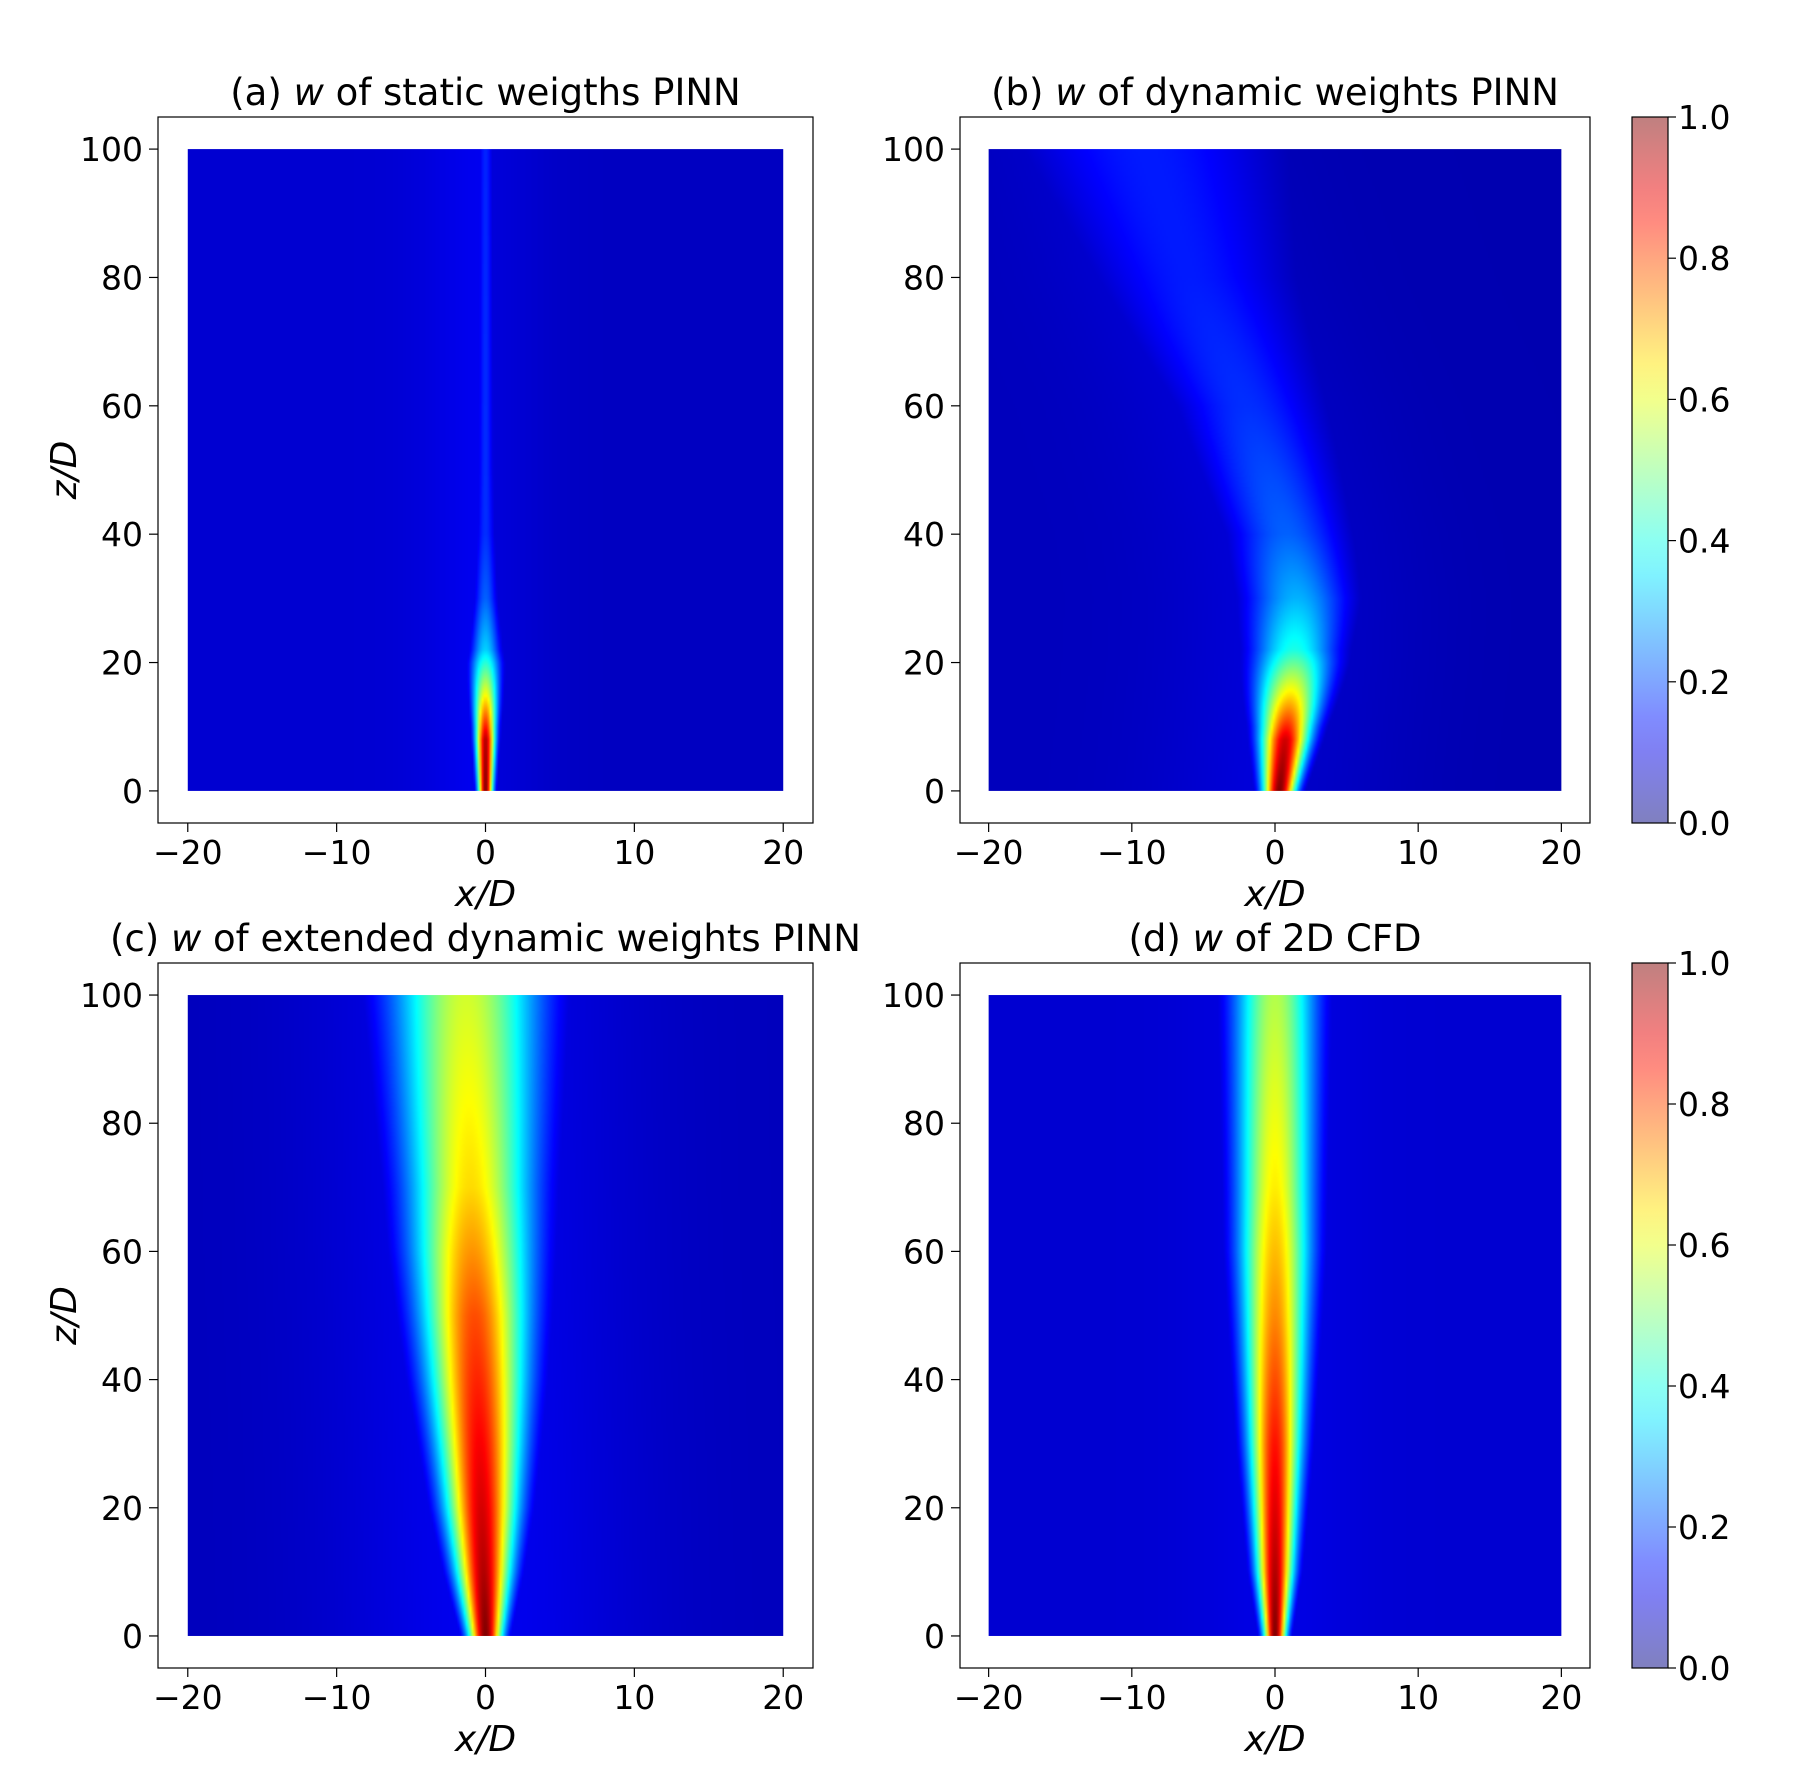 This screenshot has height=1771, width=1803. What do you see at coordinates (1321, 92) in the screenshot?
I see `title-suffix: of dynamic weights PINN` at bounding box center [1321, 92].